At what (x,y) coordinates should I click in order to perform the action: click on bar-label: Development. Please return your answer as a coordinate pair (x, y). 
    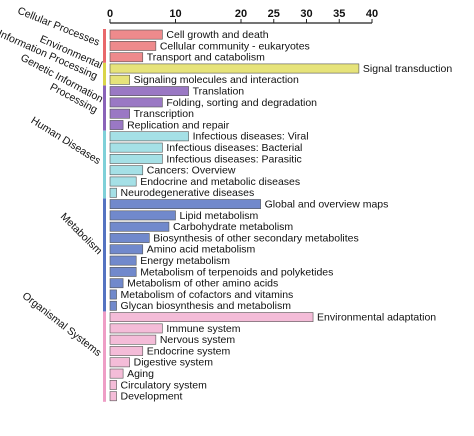
    Looking at the image, I should click on (152, 397).